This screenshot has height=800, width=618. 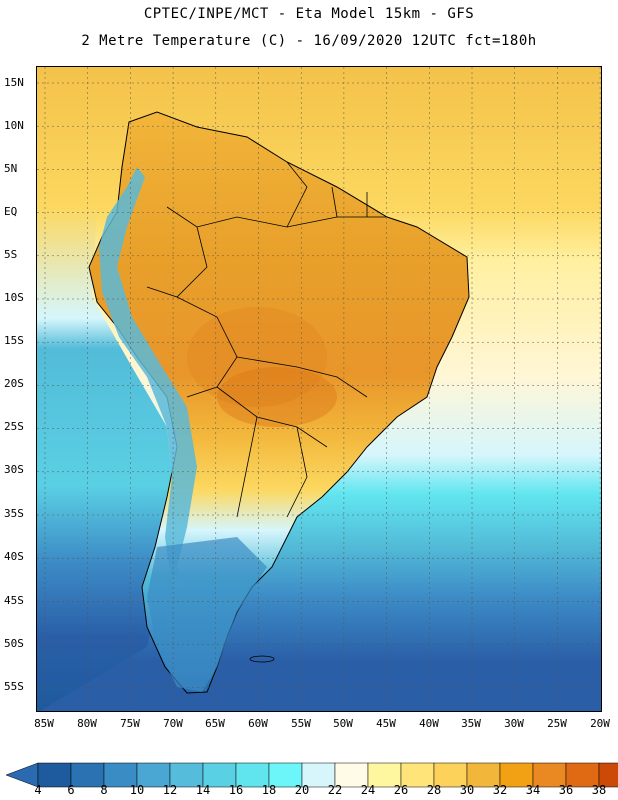 I want to click on colorbar-label: 30, so click(x=467, y=790).